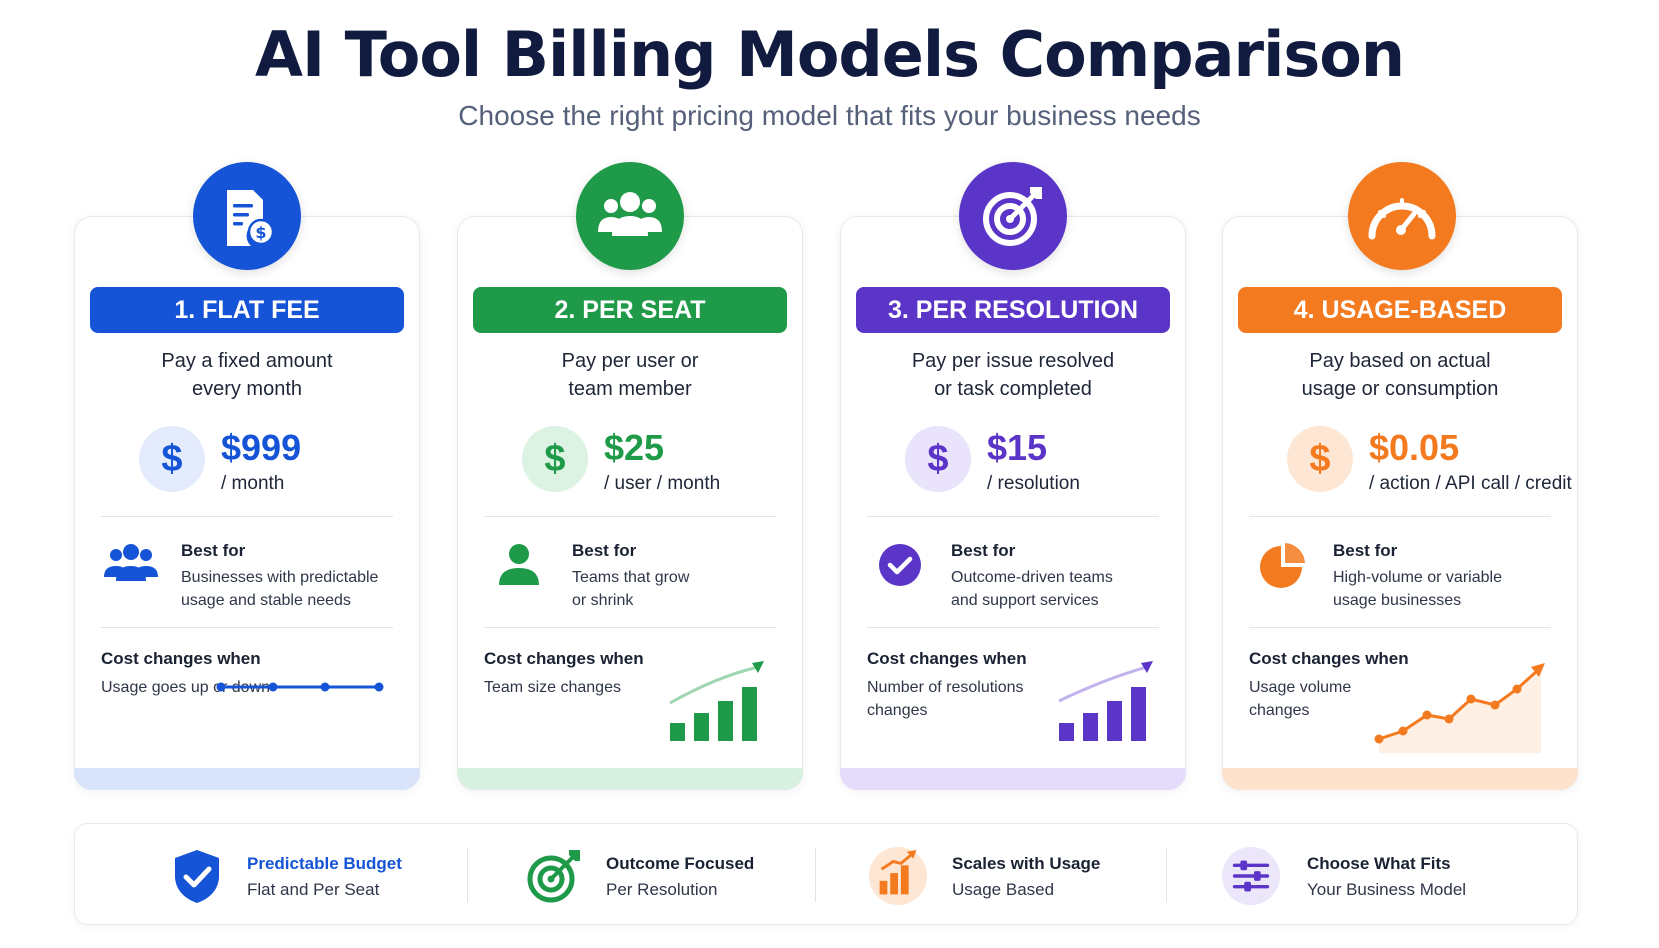 The image size is (1659, 948). I want to click on speedometer-icon, so click(1402, 216).